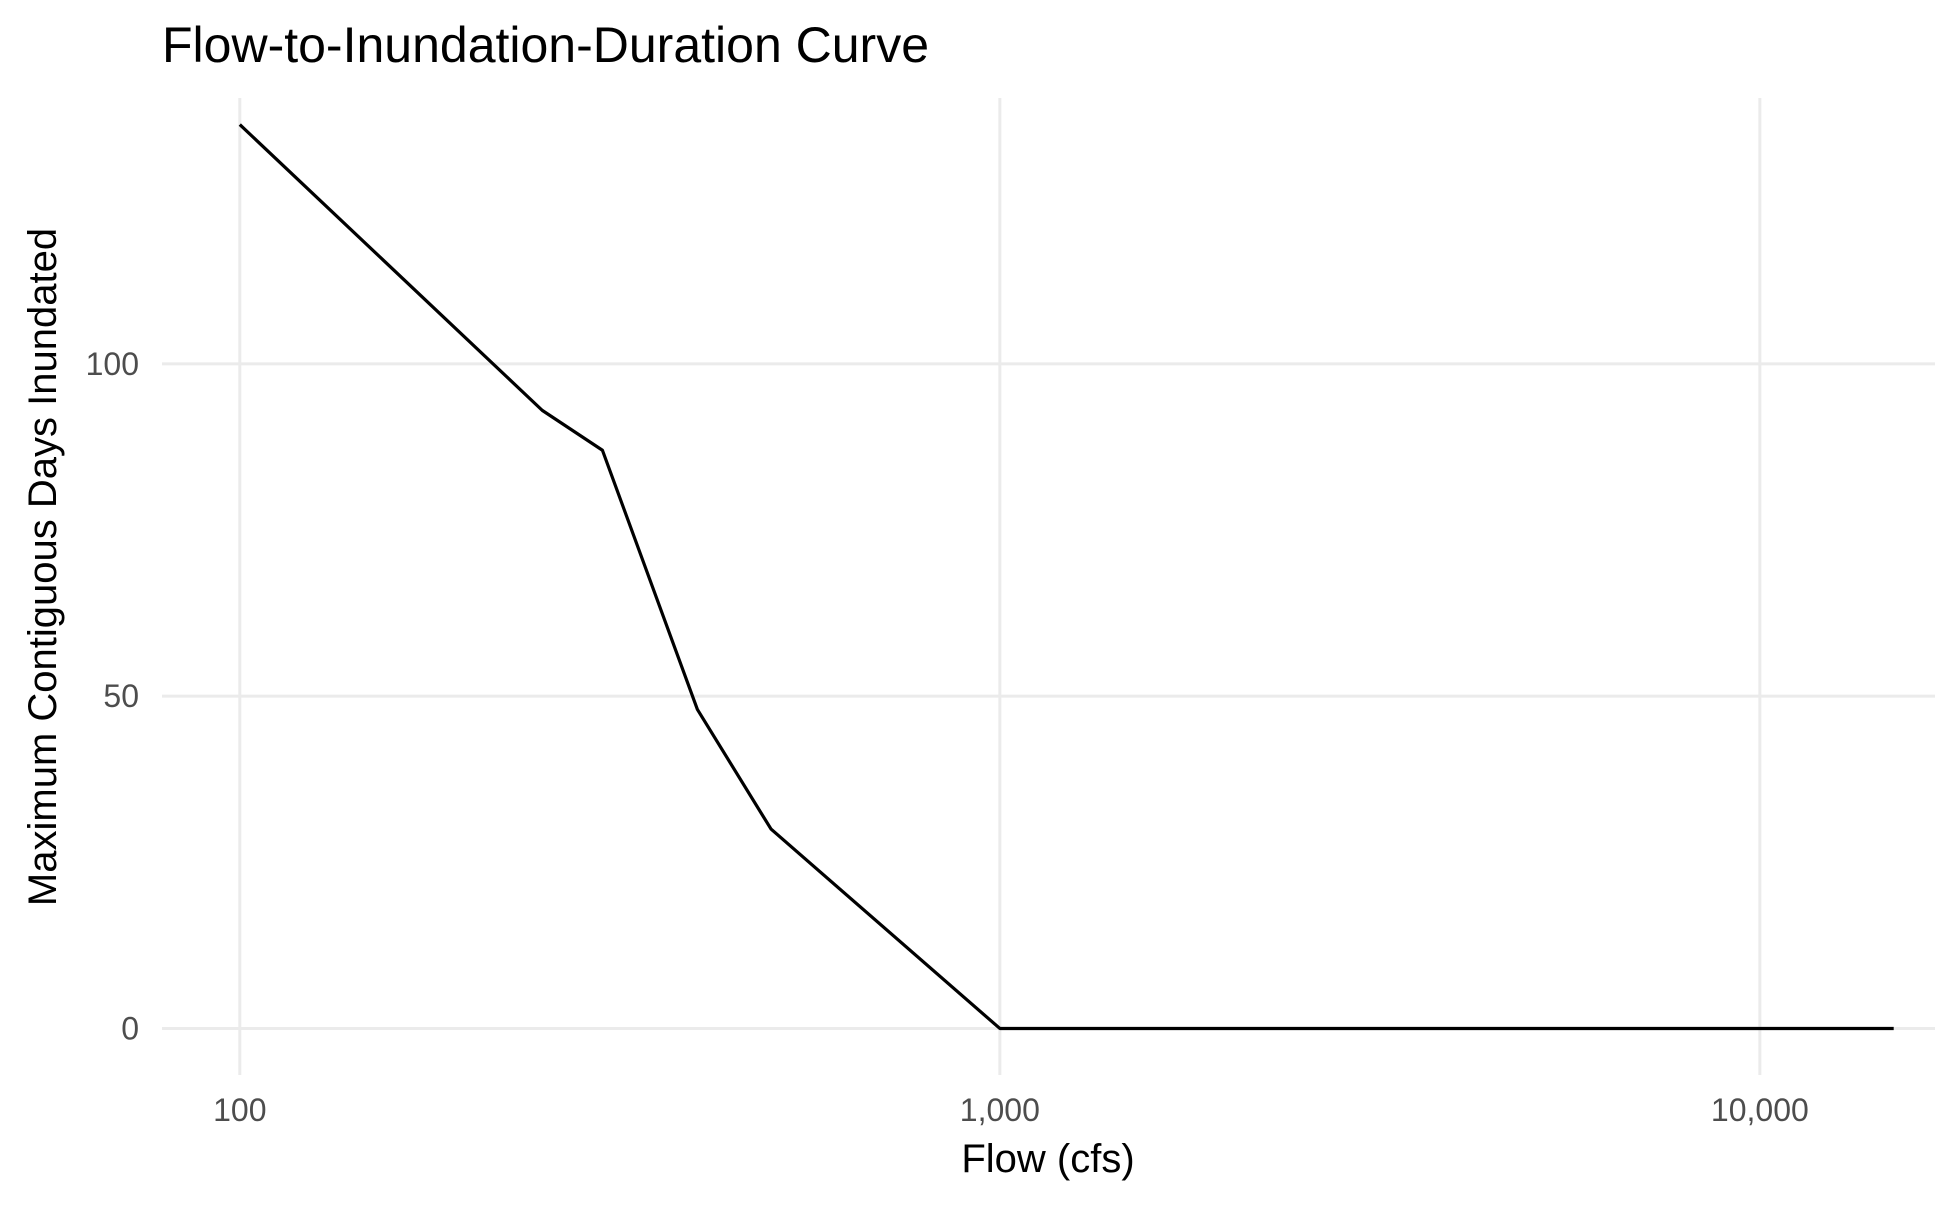  Describe the element at coordinates (121, 696) in the screenshot. I see `y-tick-label: 50` at that location.